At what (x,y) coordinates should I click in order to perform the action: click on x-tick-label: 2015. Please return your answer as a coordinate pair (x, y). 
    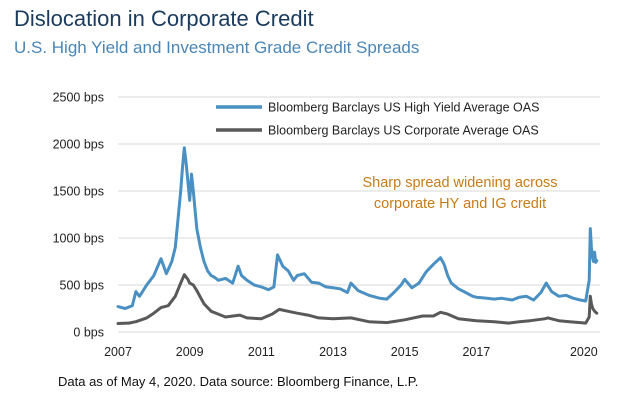
    Looking at the image, I should click on (405, 352).